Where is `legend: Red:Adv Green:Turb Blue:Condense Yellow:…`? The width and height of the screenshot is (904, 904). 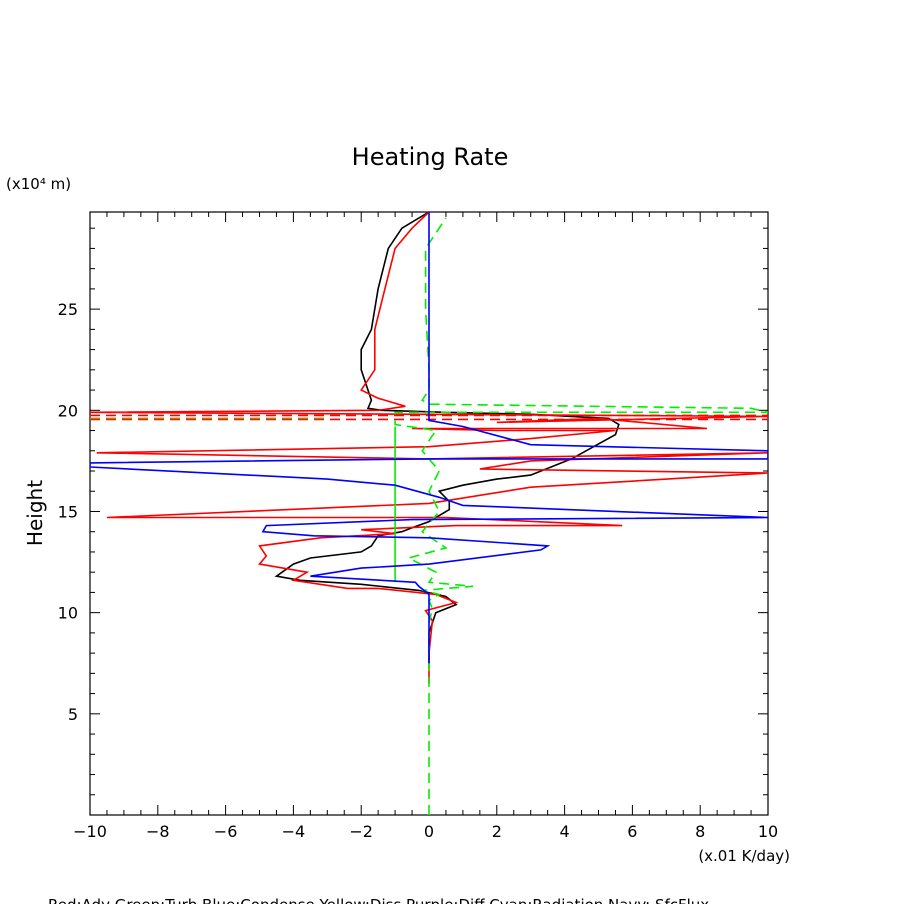 legend: Red:Adv Green:Turb Blue:Condense Yellow:… is located at coordinates (378, 900).